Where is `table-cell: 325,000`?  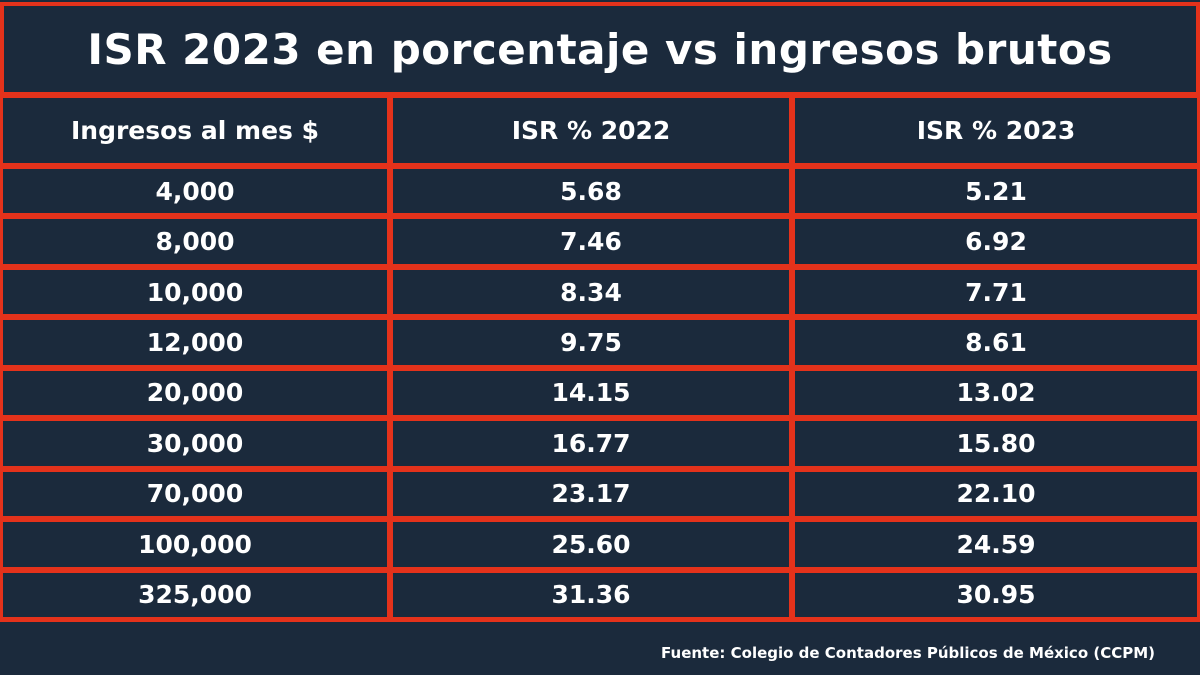 table-cell: 325,000 is located at coordinates (195, 594).